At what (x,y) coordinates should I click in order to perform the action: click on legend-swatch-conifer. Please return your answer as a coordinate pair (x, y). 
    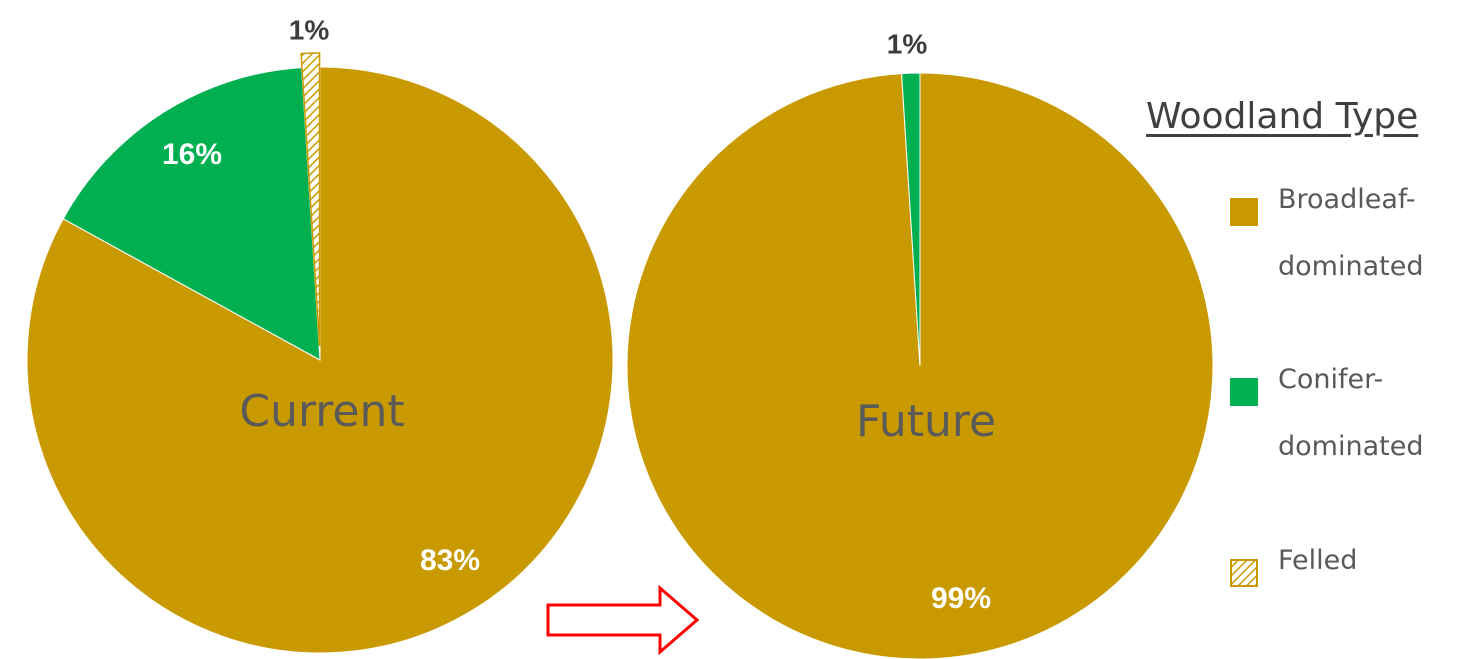
    Looking at the image, I should click on (1244, 392).